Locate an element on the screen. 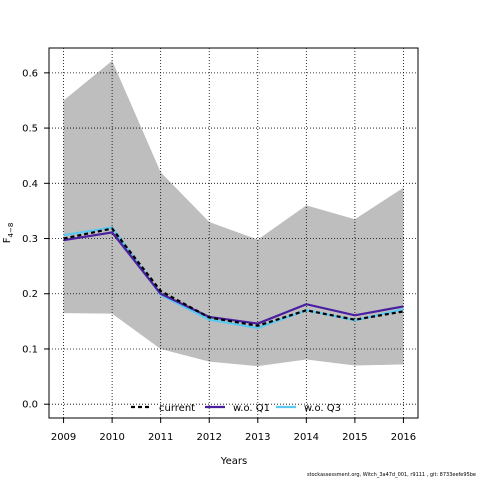  y-tick-label: 0.4 is located at coordinates (30, 184).